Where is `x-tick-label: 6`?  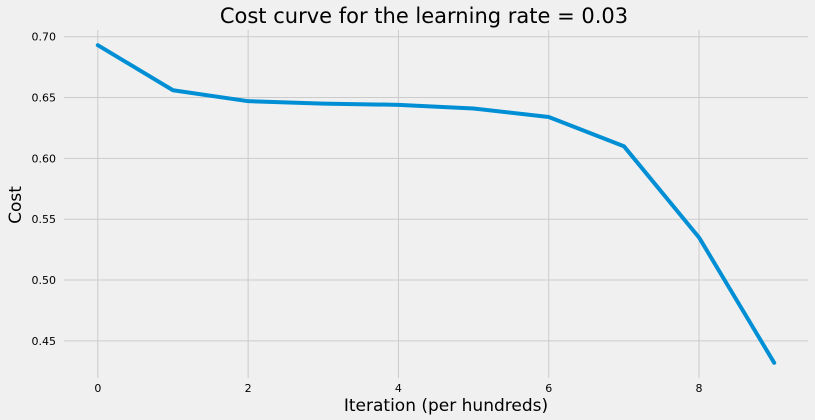
x-tick-label: 6 is located at coordinates (548, 388).